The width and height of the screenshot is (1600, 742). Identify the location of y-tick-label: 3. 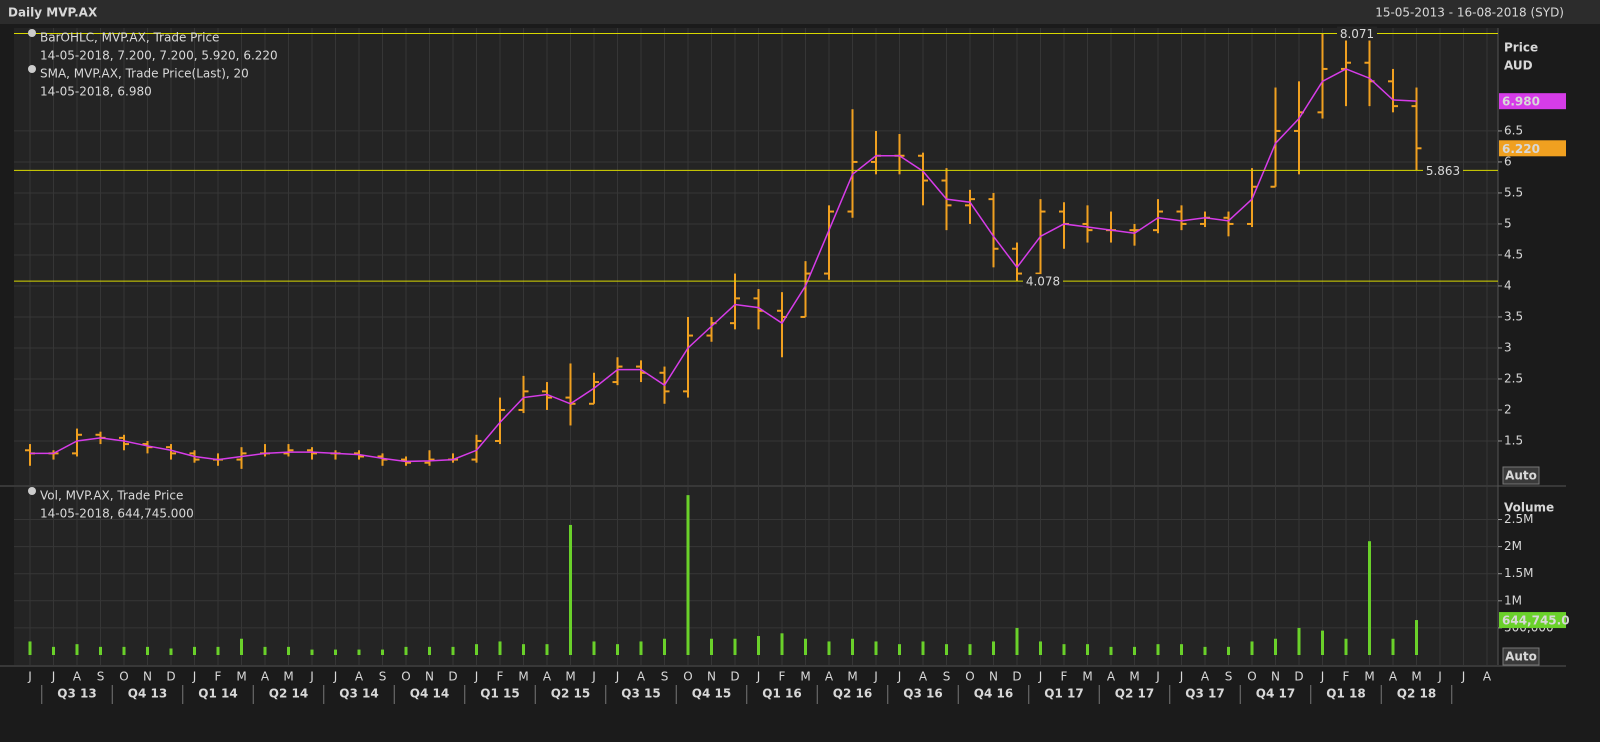
(1508, 347).